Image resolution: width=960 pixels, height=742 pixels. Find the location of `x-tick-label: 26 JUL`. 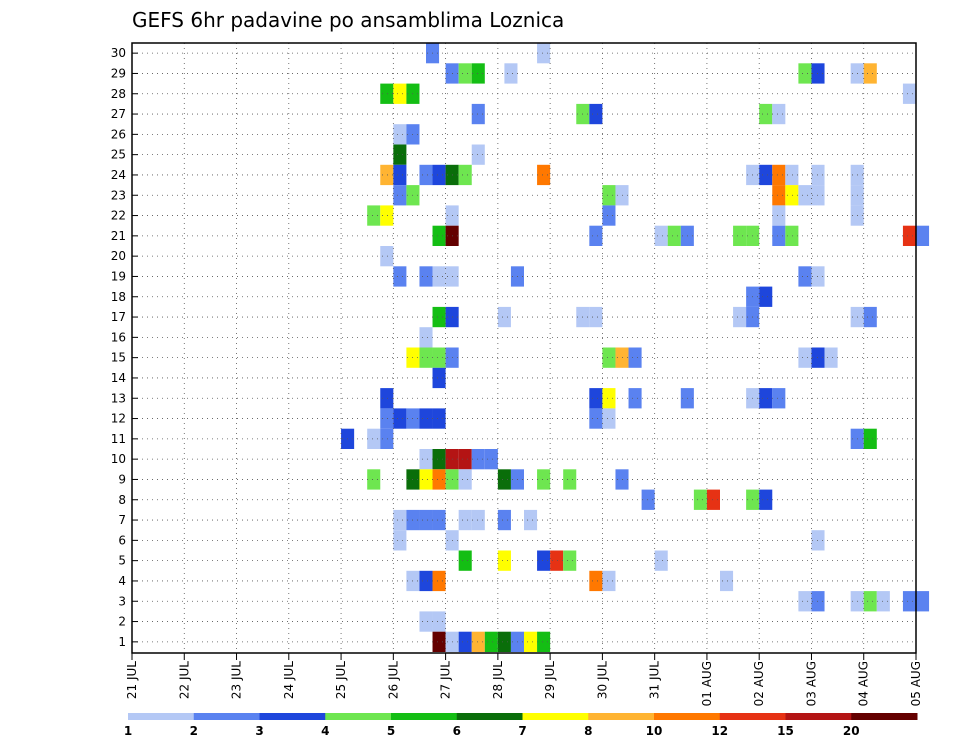

x-tick-label: 26 JUL is located at coordinates (393, 680).